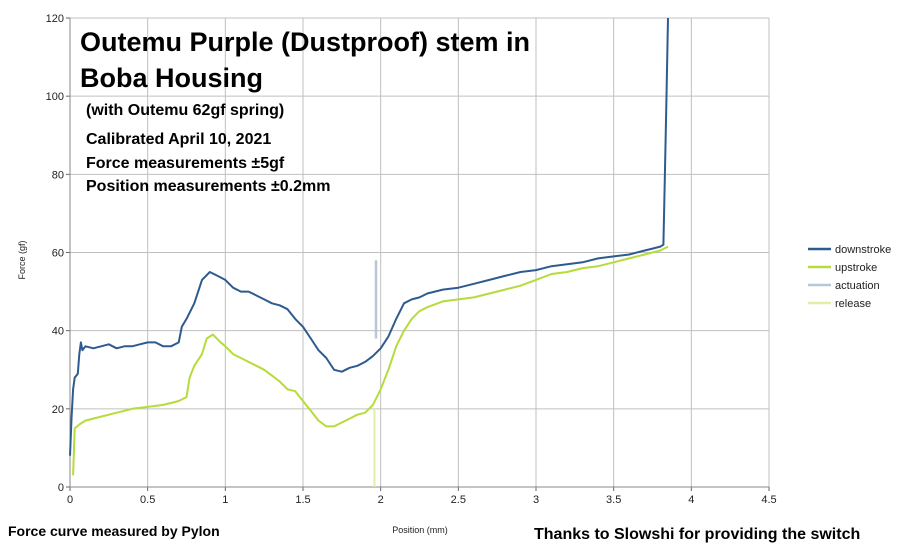 Image resolution: width=908 pixels, height=551 pixels. Describe the element at coordinates (536, 500) in the screenshot. I see `x-tick-label: 3` at that location.